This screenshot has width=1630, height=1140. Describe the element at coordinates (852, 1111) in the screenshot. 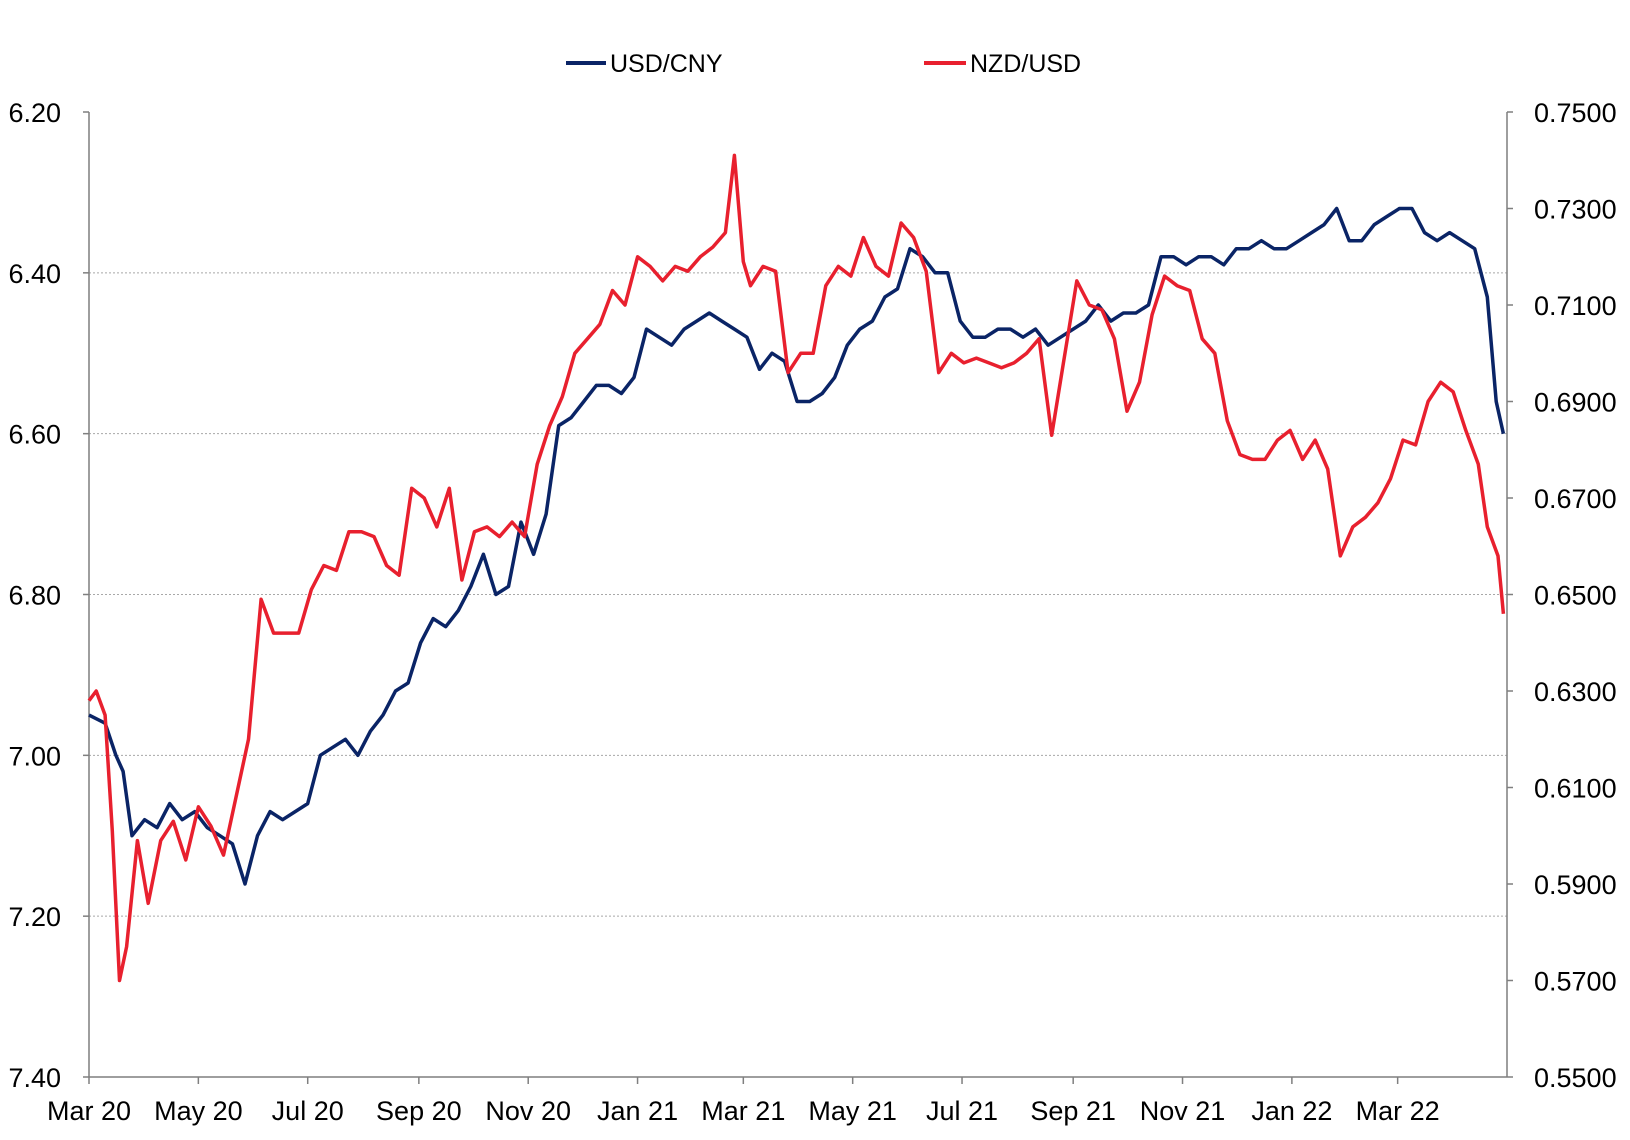

I see `x-tick-label: May 21` at that location.